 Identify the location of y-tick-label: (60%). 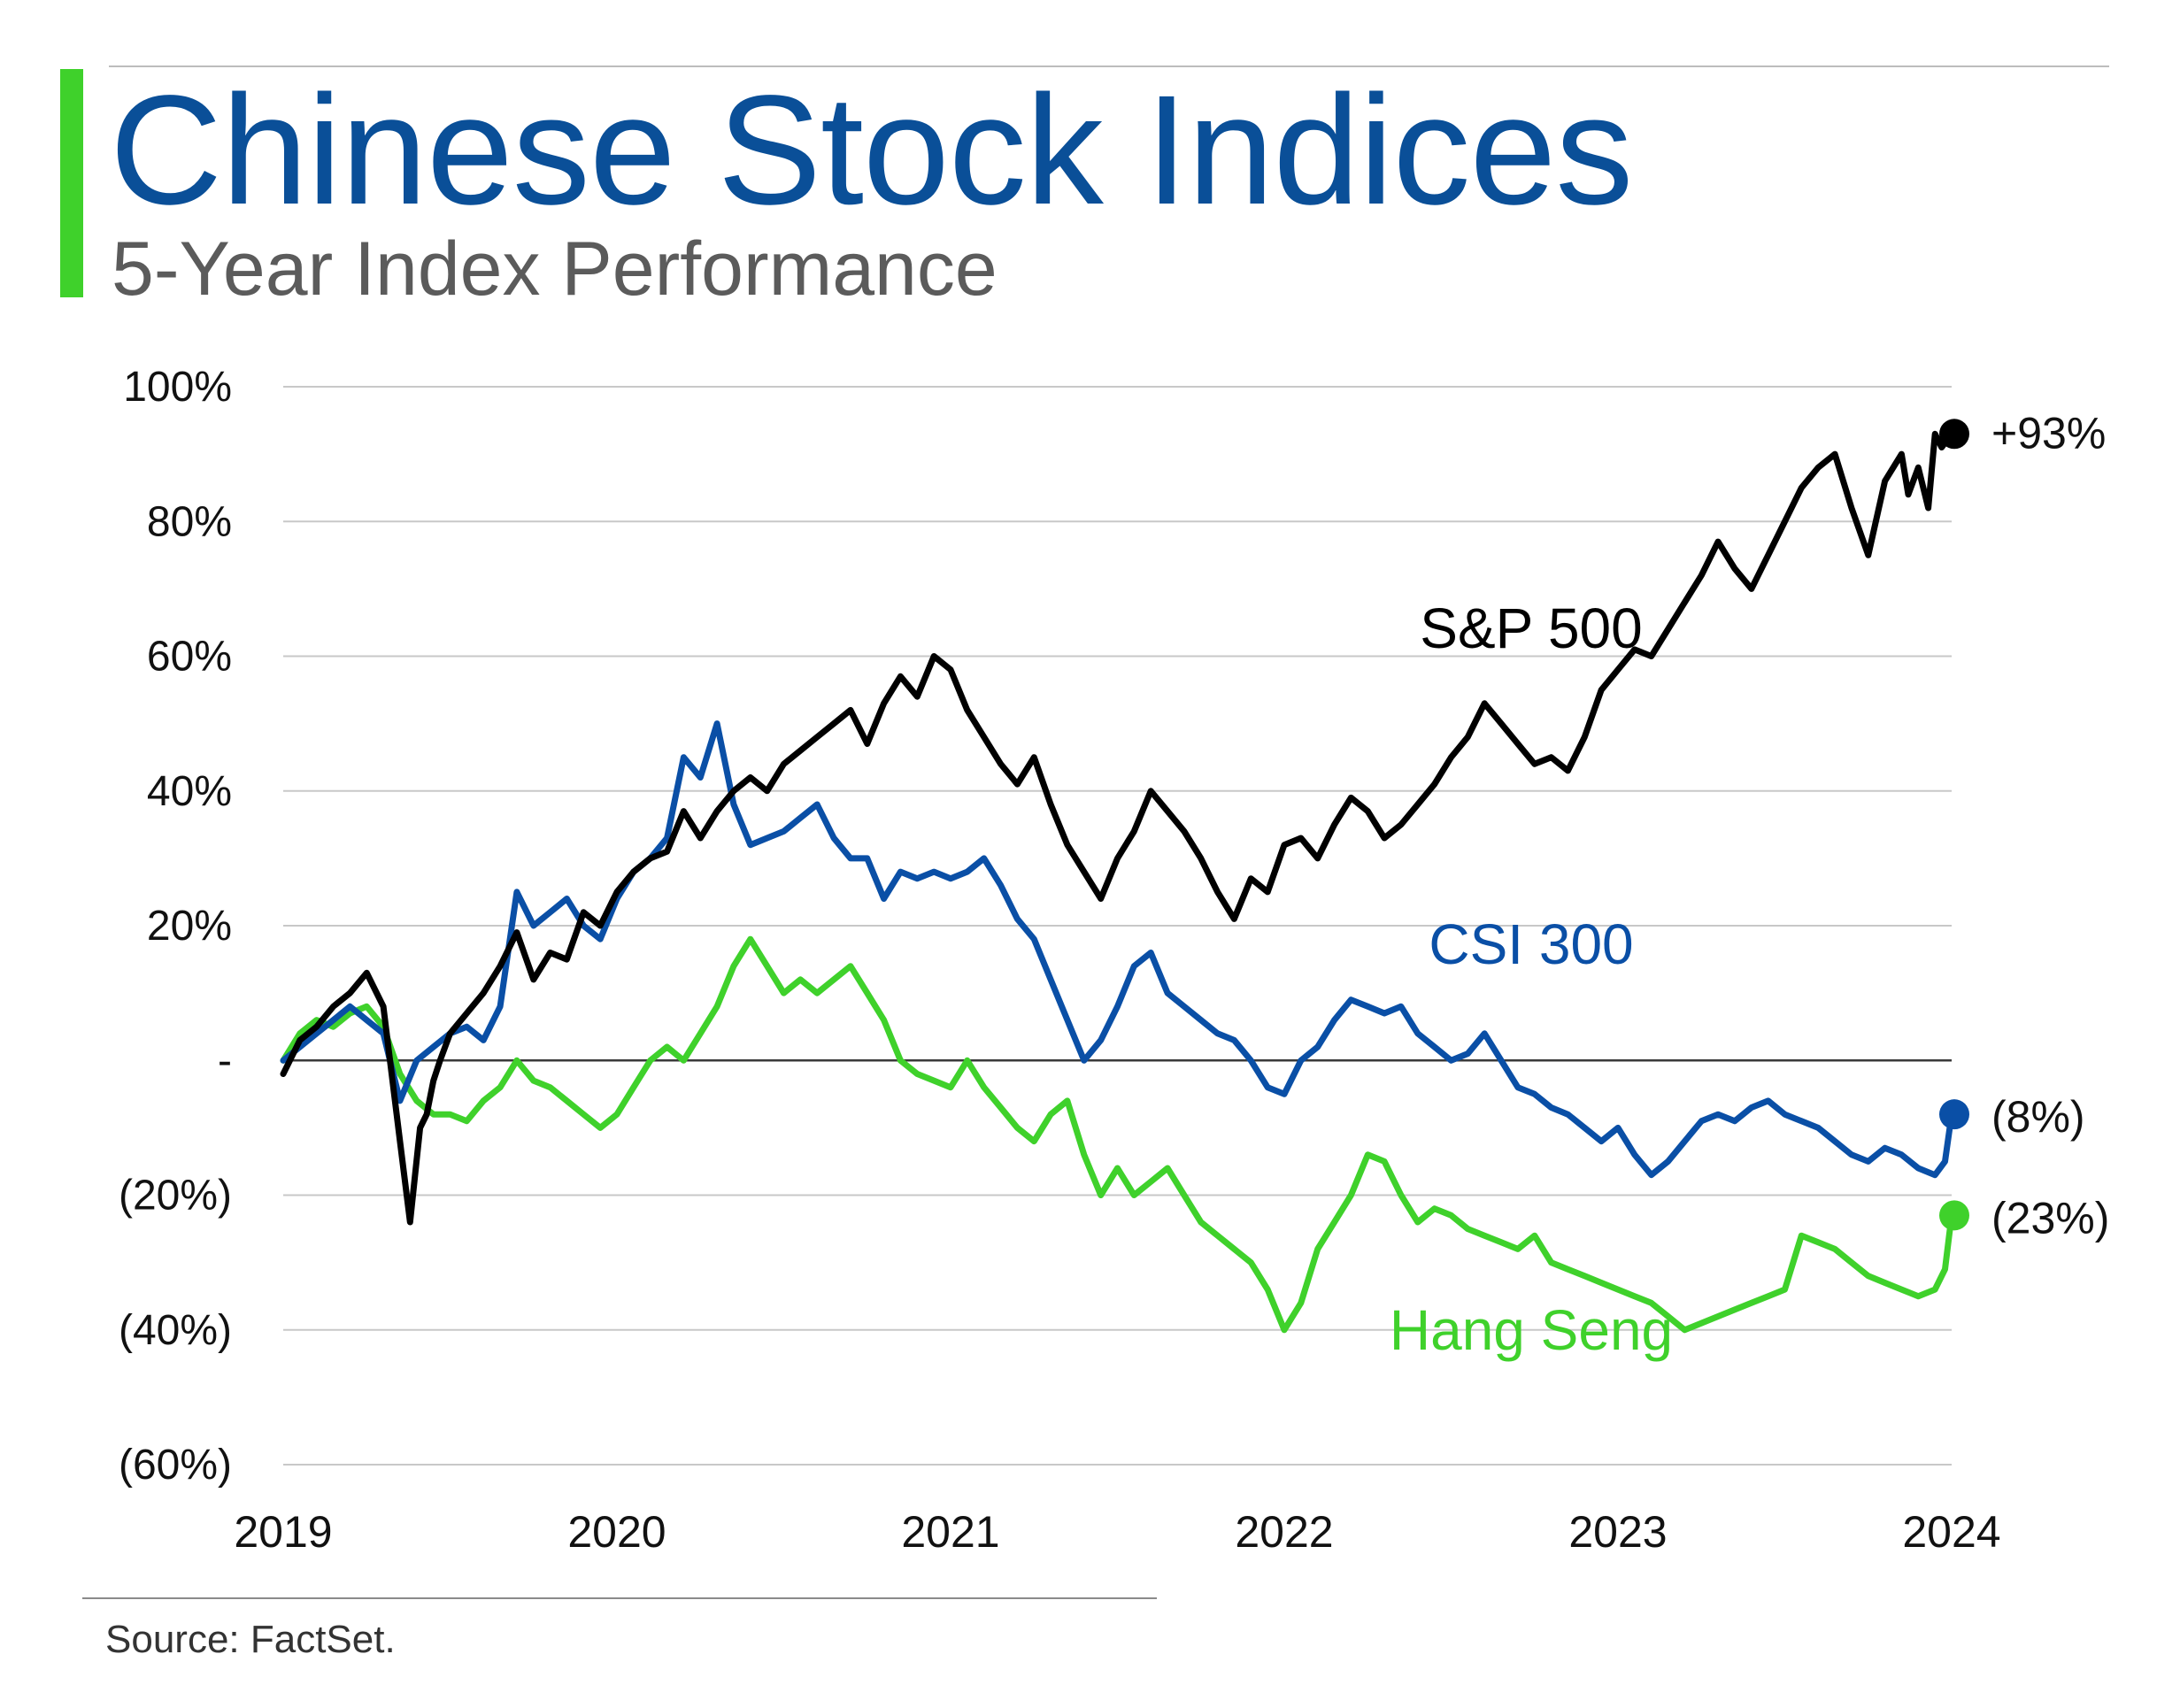
(175, 1465).